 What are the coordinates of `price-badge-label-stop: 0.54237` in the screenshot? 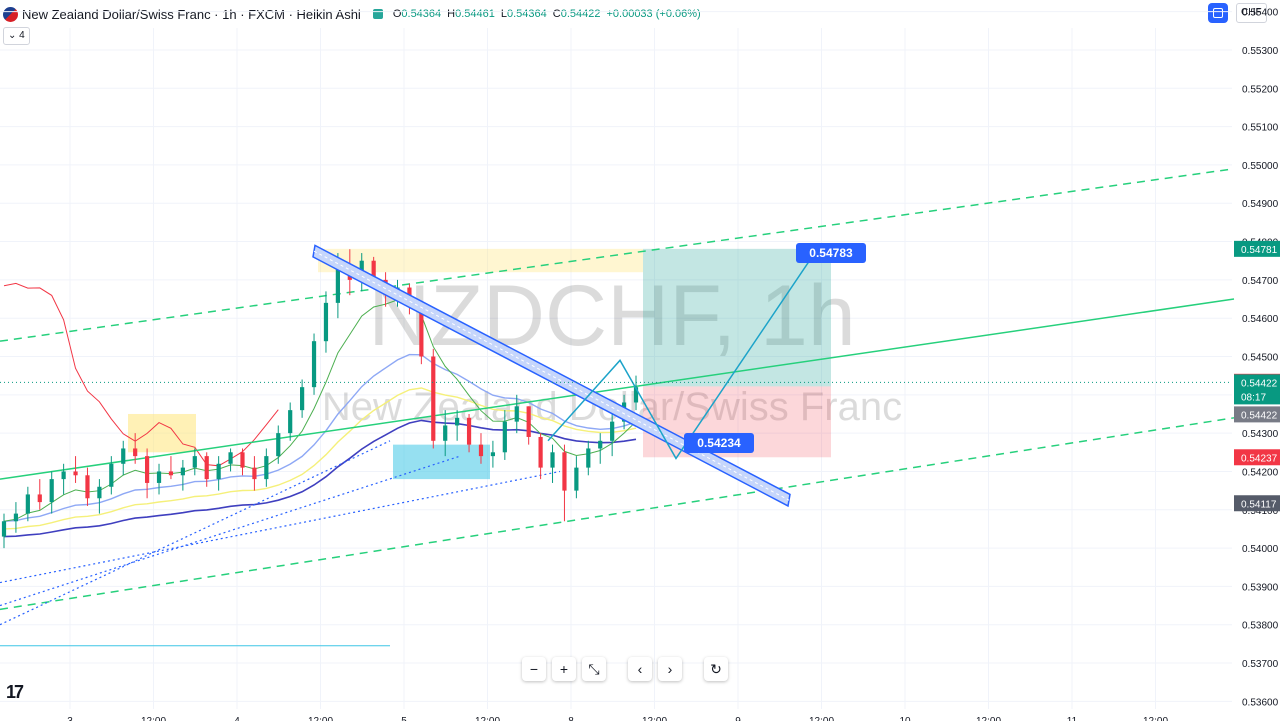 It's located at (1259, 458).